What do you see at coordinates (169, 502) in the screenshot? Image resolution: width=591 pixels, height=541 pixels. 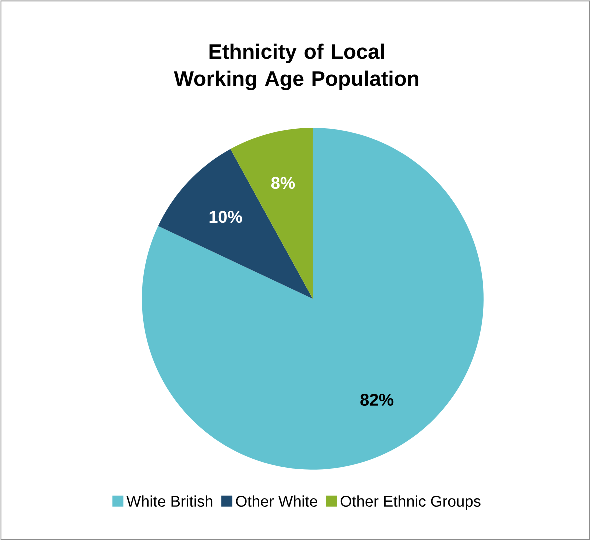 I see `legend-label: White British` at bounding box center [169, 502].